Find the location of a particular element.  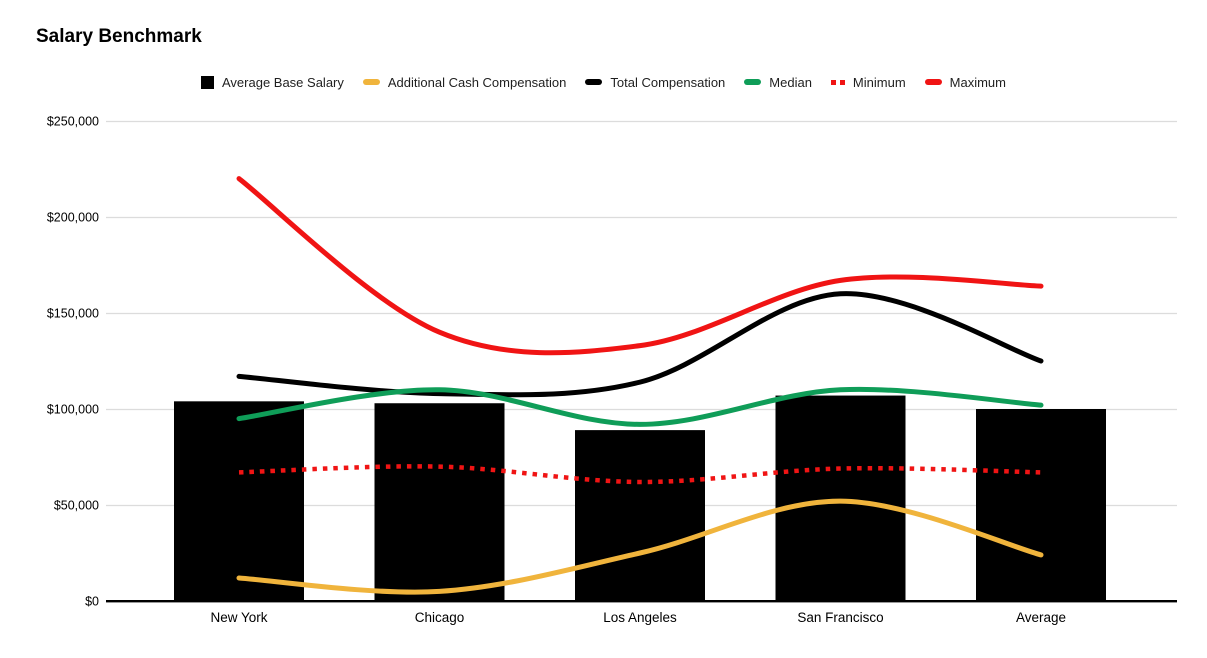

legend-swatch-average-base-salary is located at coordinates (207, 82).